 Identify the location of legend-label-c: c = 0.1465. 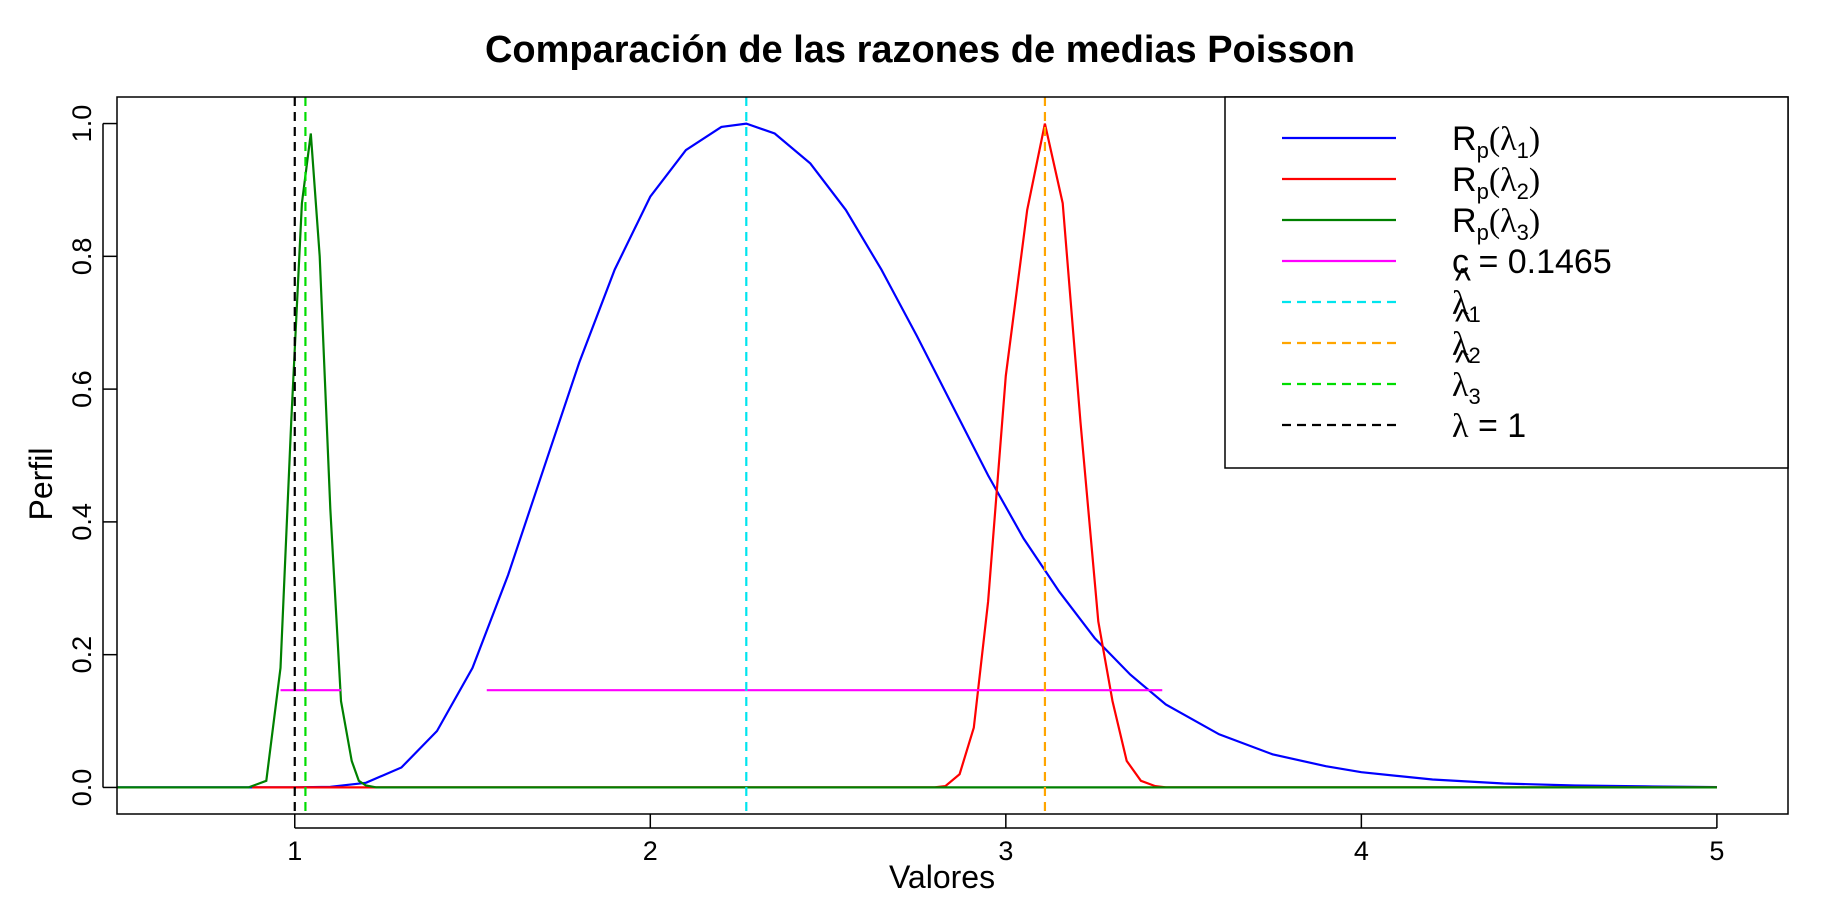
(1532, 262).